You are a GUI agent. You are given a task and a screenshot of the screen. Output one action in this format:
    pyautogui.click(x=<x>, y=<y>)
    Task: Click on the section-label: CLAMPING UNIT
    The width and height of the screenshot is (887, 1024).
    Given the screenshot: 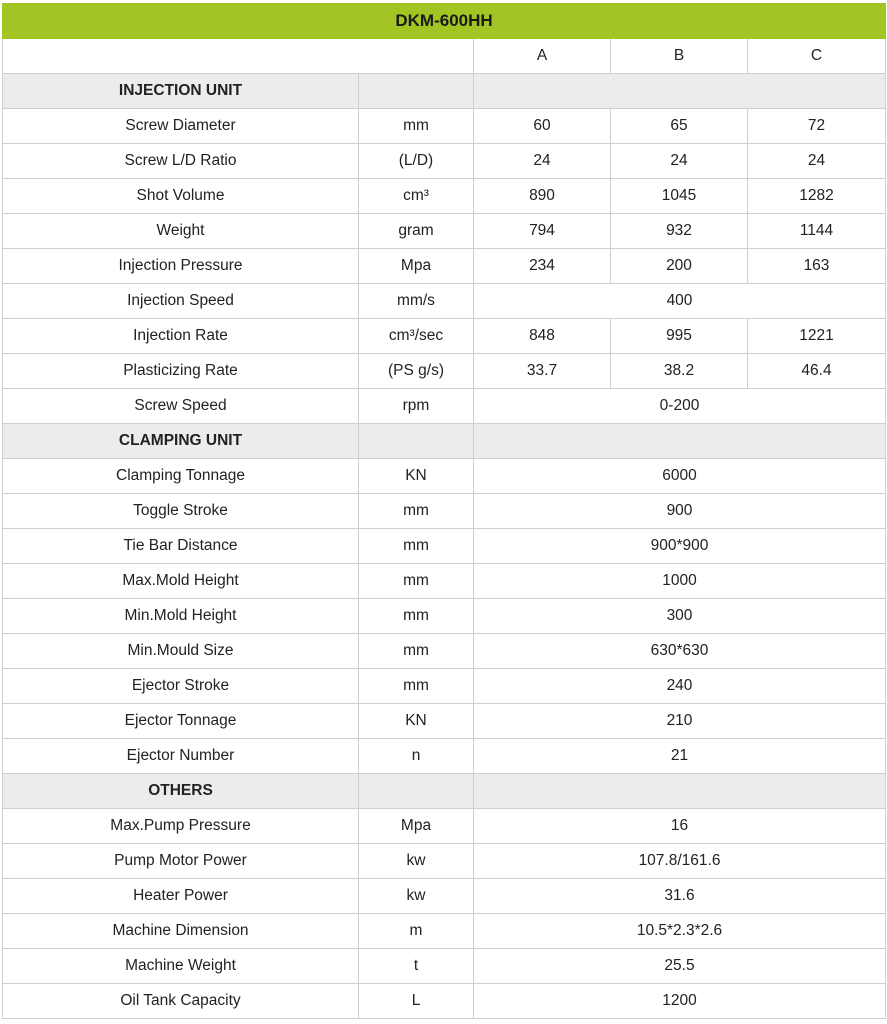 What is the action you would take?
    pyautogui.click(x=180, y=441)
    